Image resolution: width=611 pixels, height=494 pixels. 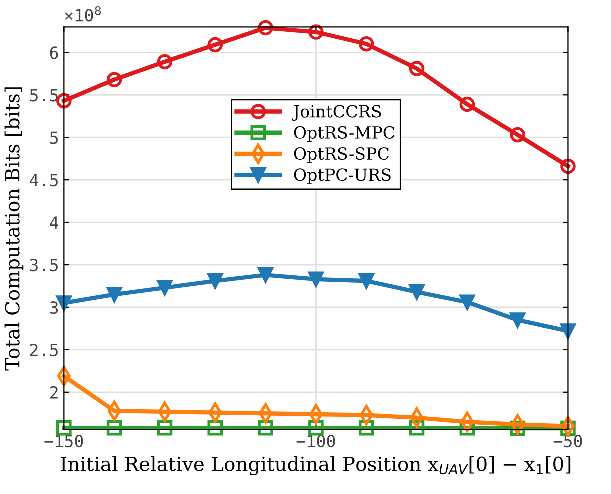 What do you see at coordinates (316, 466) in the screenshot?
I see `x-axis-title: Initial Relative Longitudinal Position x$_{UAV}$[0] − x$_{1}$[0]` at bounding box center [316, 466].